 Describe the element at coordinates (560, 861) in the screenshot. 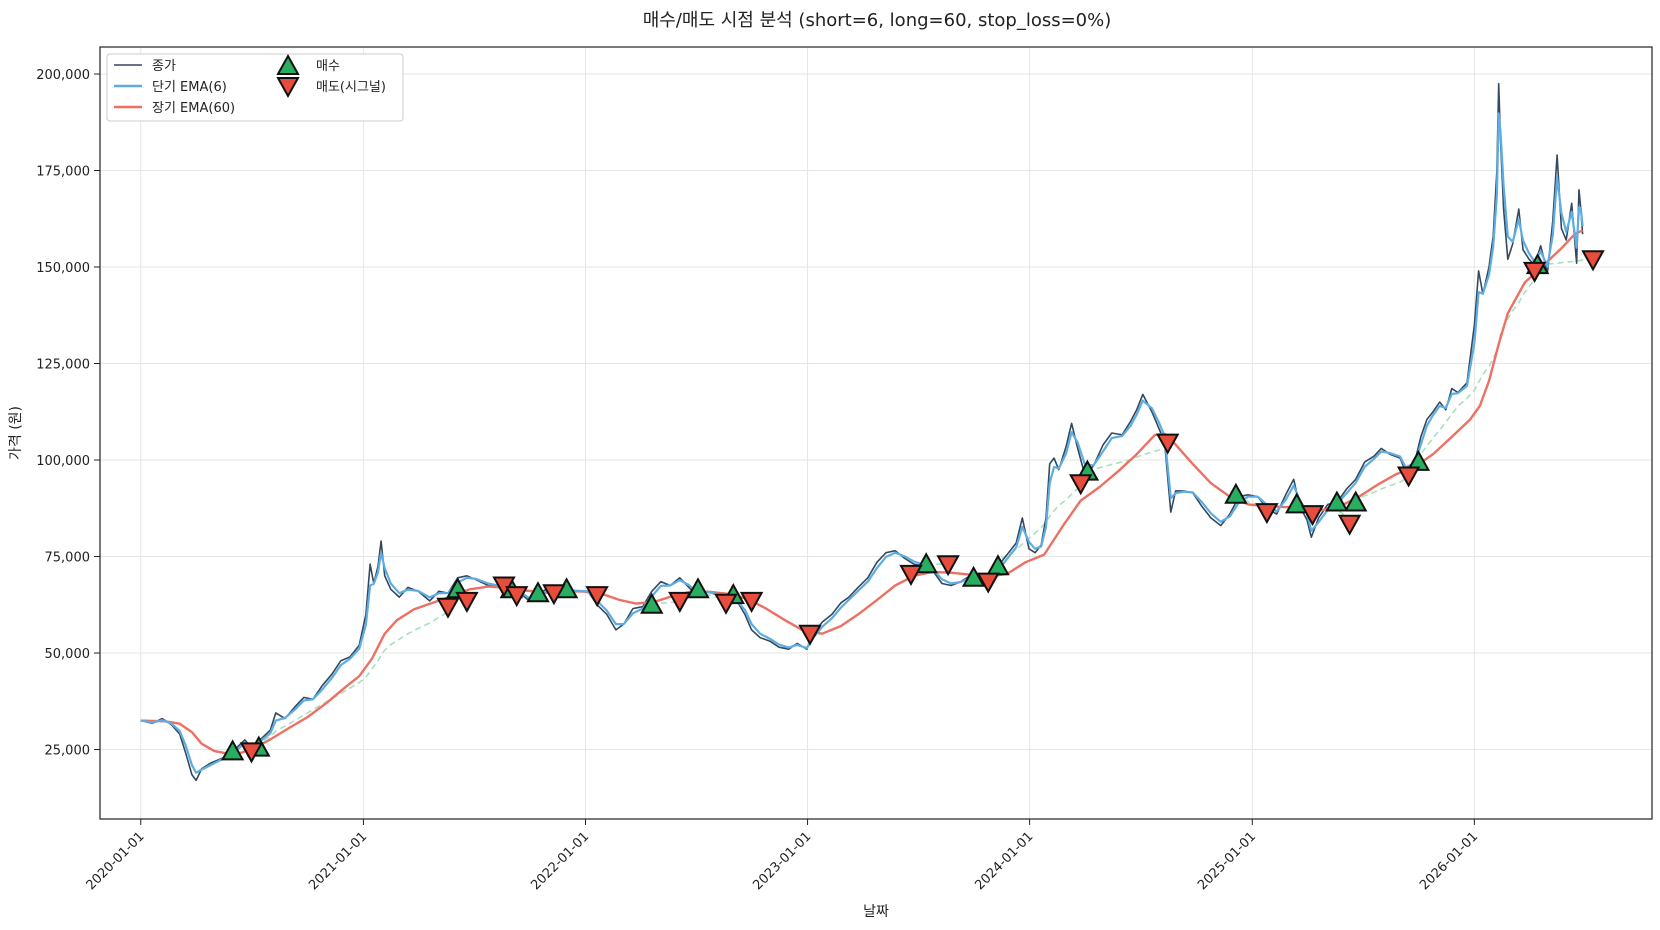

I see `x-tick-label: 2022-01-01` at that location.